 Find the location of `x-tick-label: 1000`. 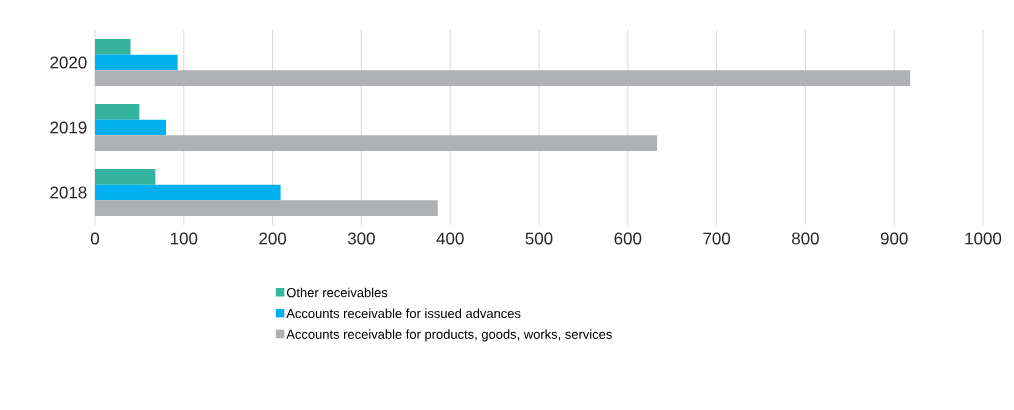

x-tick-label: 1000 is located at coordinates (983, 238).